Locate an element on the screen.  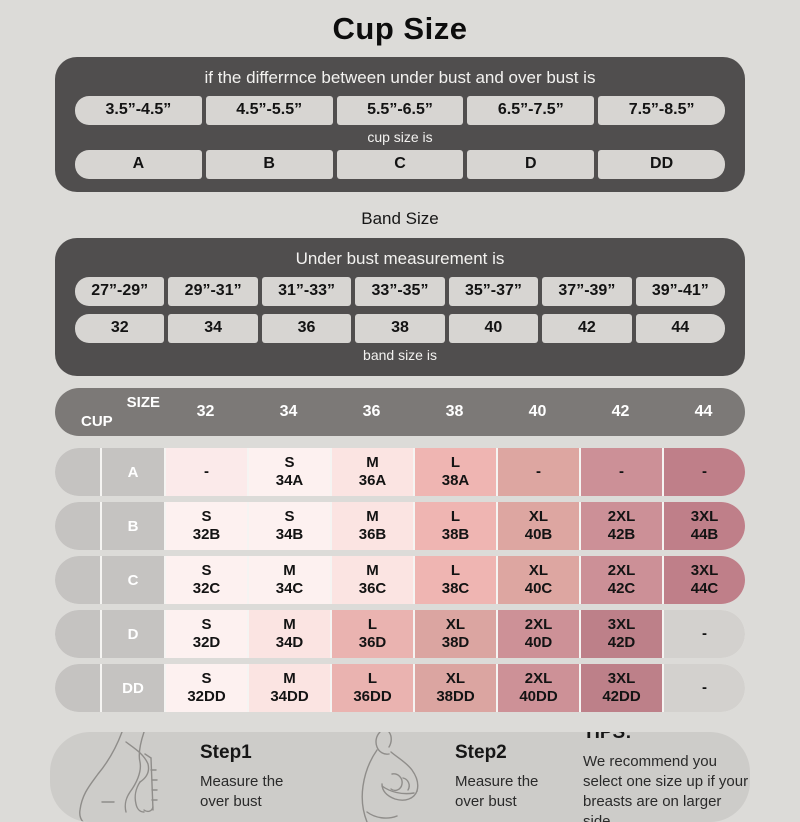
cup-letter: C is located at coordinates (400, 164).